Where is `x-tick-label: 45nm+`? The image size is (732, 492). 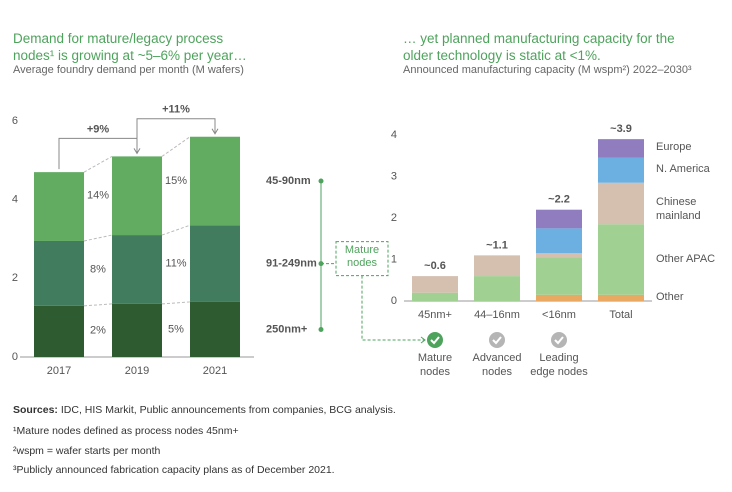
x-tick-label: 45nm+ is located at coordinates (435, 315).